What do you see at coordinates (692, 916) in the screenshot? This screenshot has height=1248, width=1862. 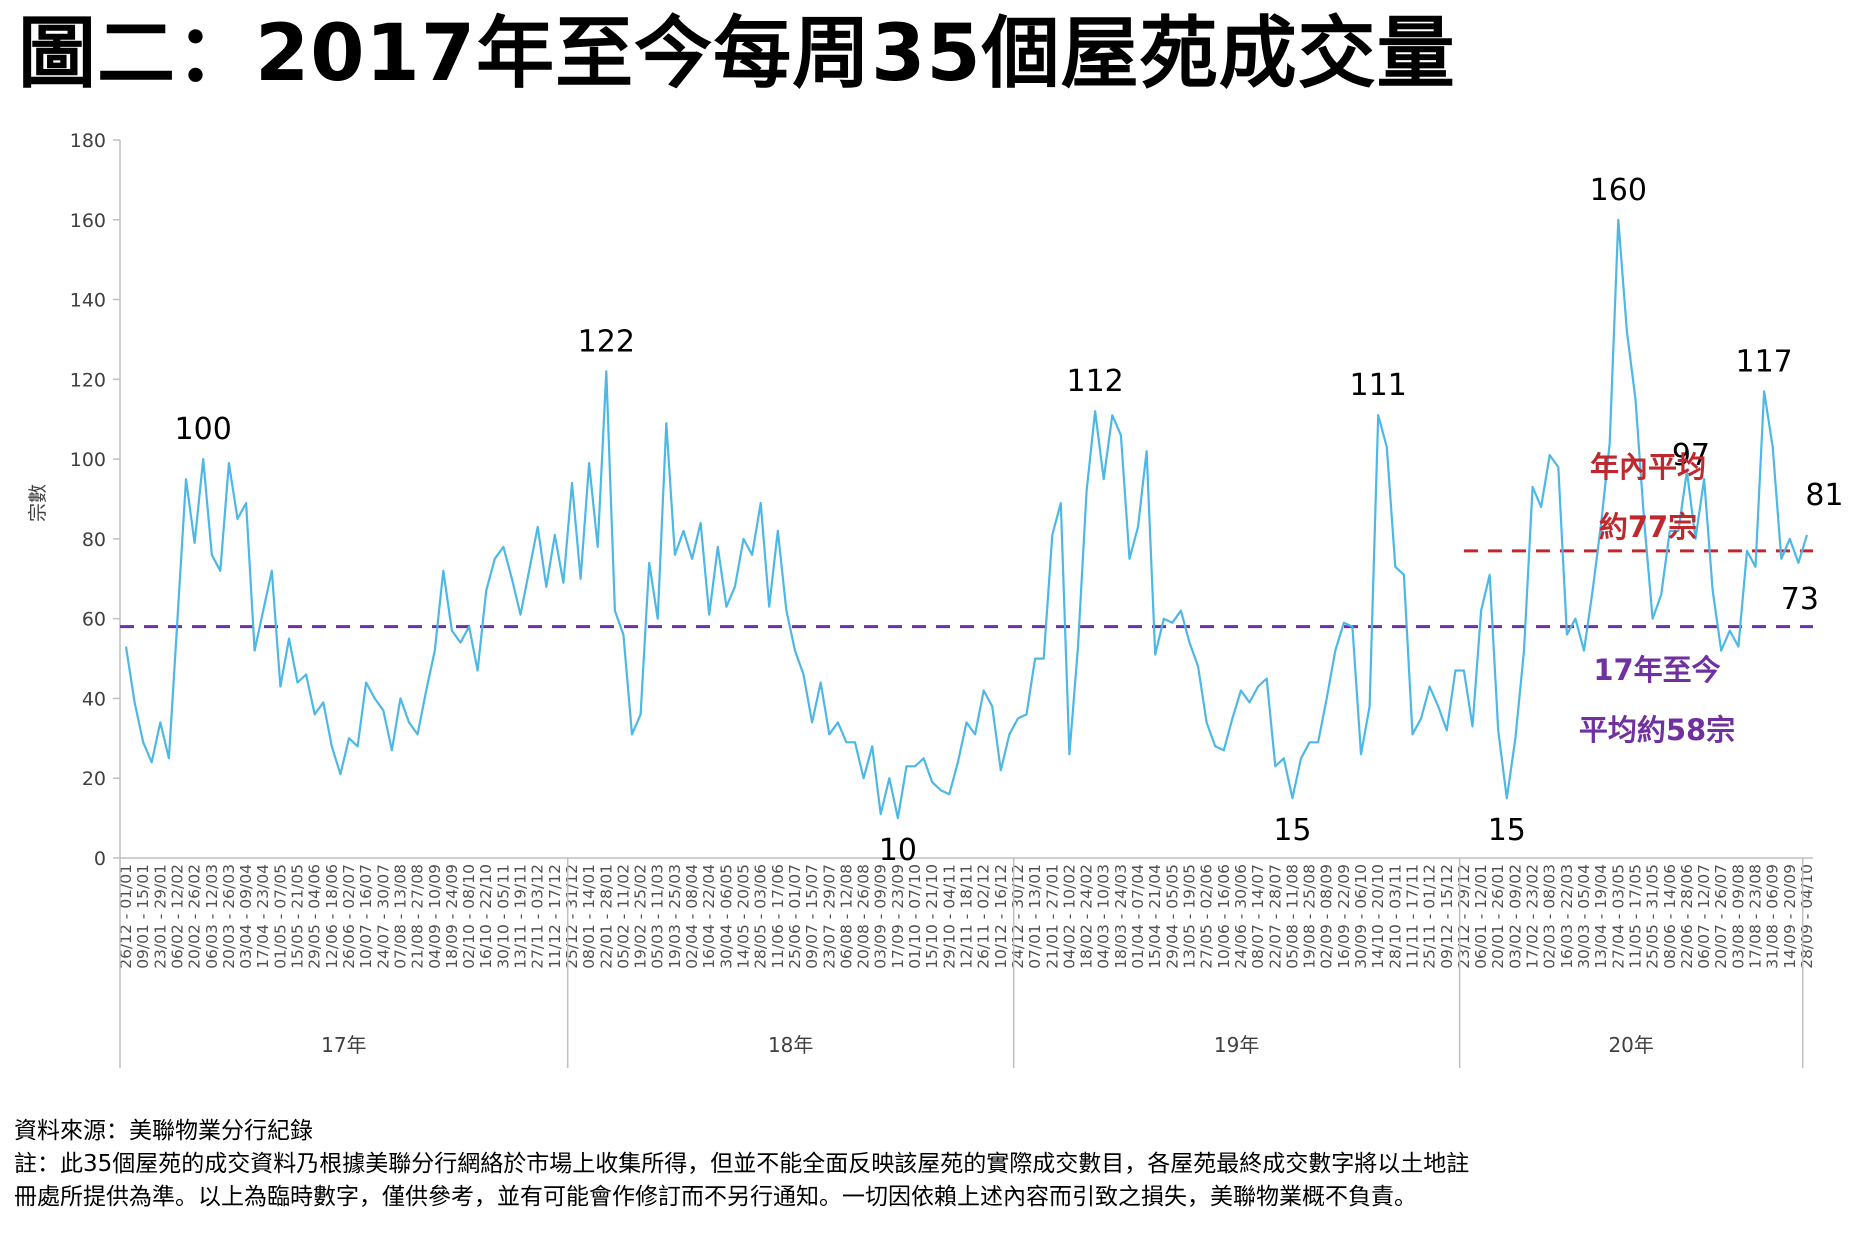 I see `x-tick-label: 02/04 - 08/04` at bounding box center [692, 916].